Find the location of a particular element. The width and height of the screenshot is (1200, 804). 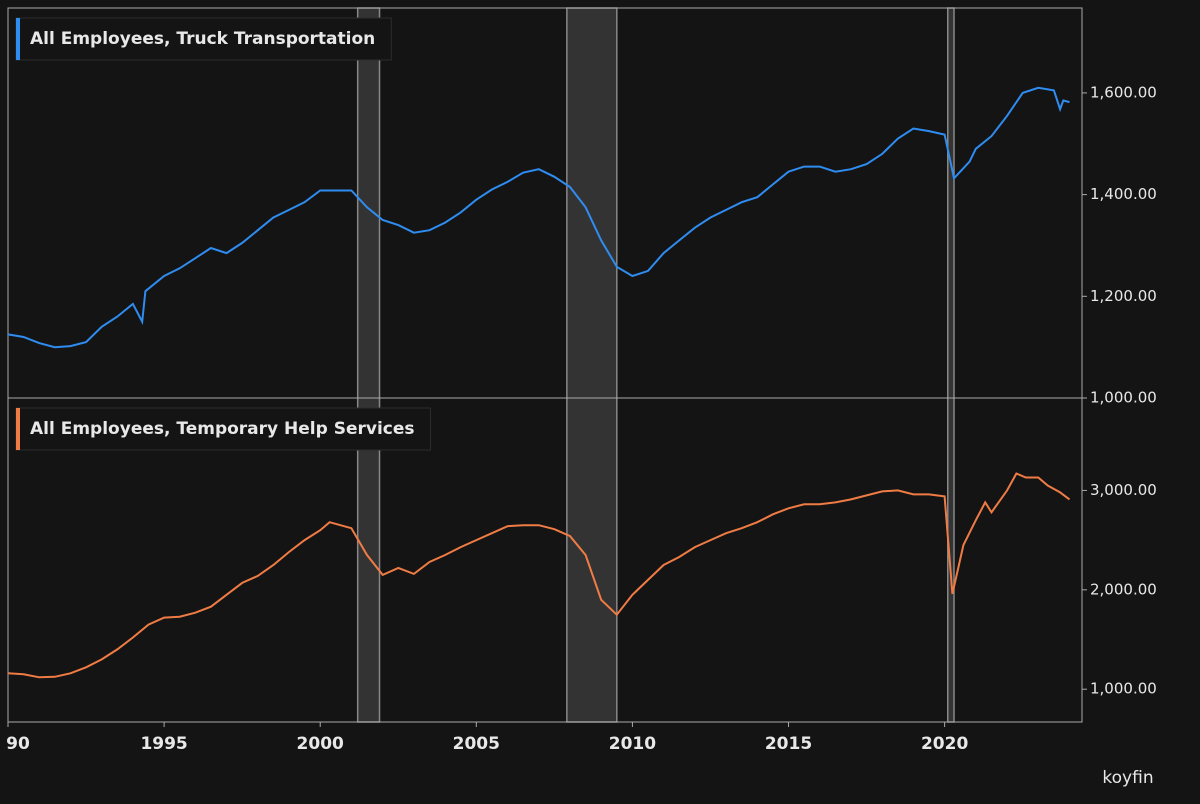

legend-label: All Employees, Truck Transportation is located at coordinates (202, 39).